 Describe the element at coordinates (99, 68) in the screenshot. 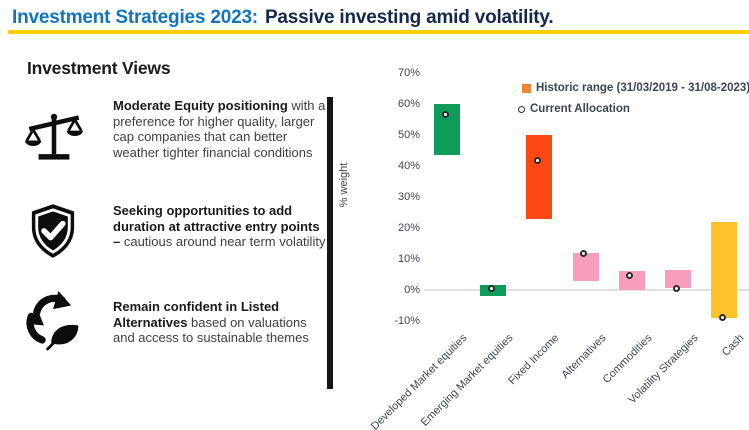

I see `section-heading: Investment Views` at that location.